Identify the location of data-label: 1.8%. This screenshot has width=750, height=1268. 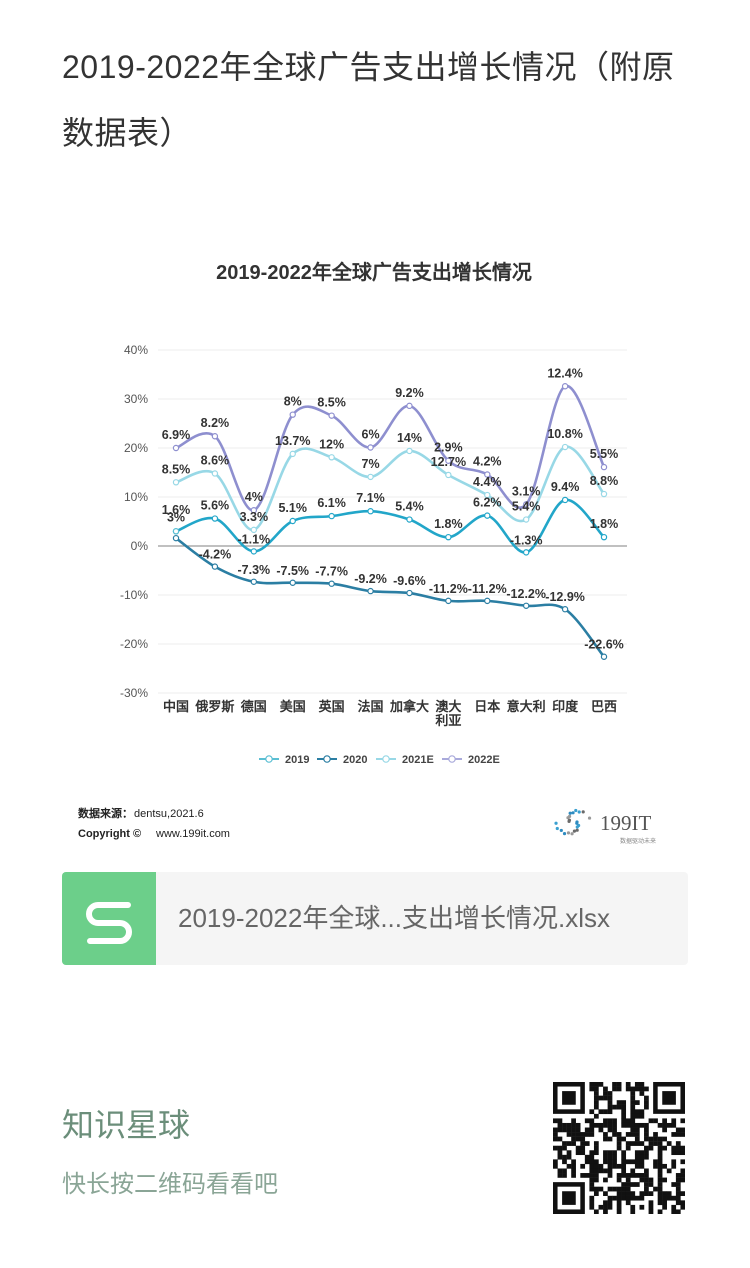
(604, 524).